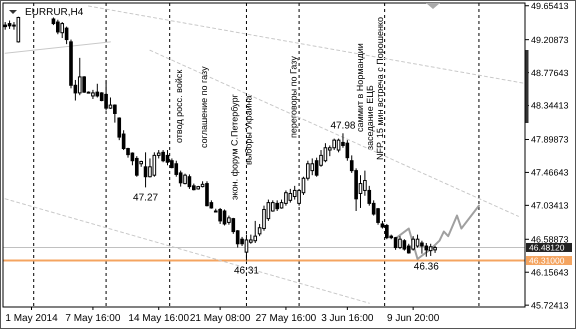  What do you see at coordinates (93, 318) in the screenshot?
I see `x-tick-label: 7 May 16:00` at bounding box center [93, 318].